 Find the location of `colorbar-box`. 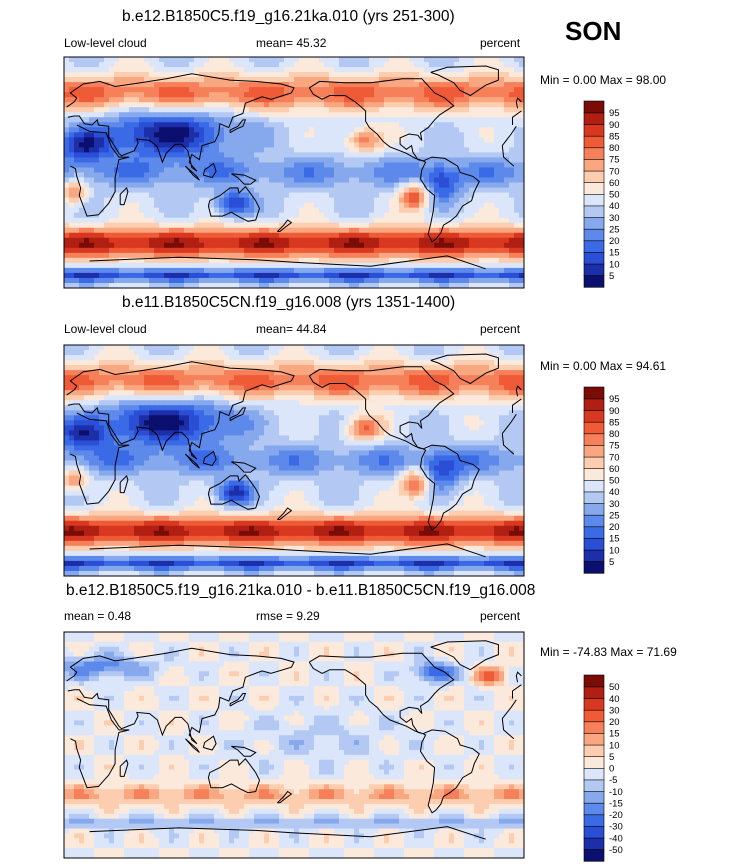

colorbar-box is located at coordinates (594, 165).